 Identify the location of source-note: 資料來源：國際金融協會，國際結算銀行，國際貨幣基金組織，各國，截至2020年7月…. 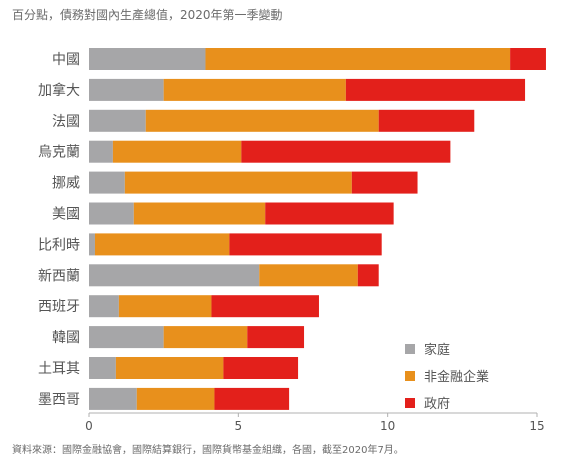
(208, 450).